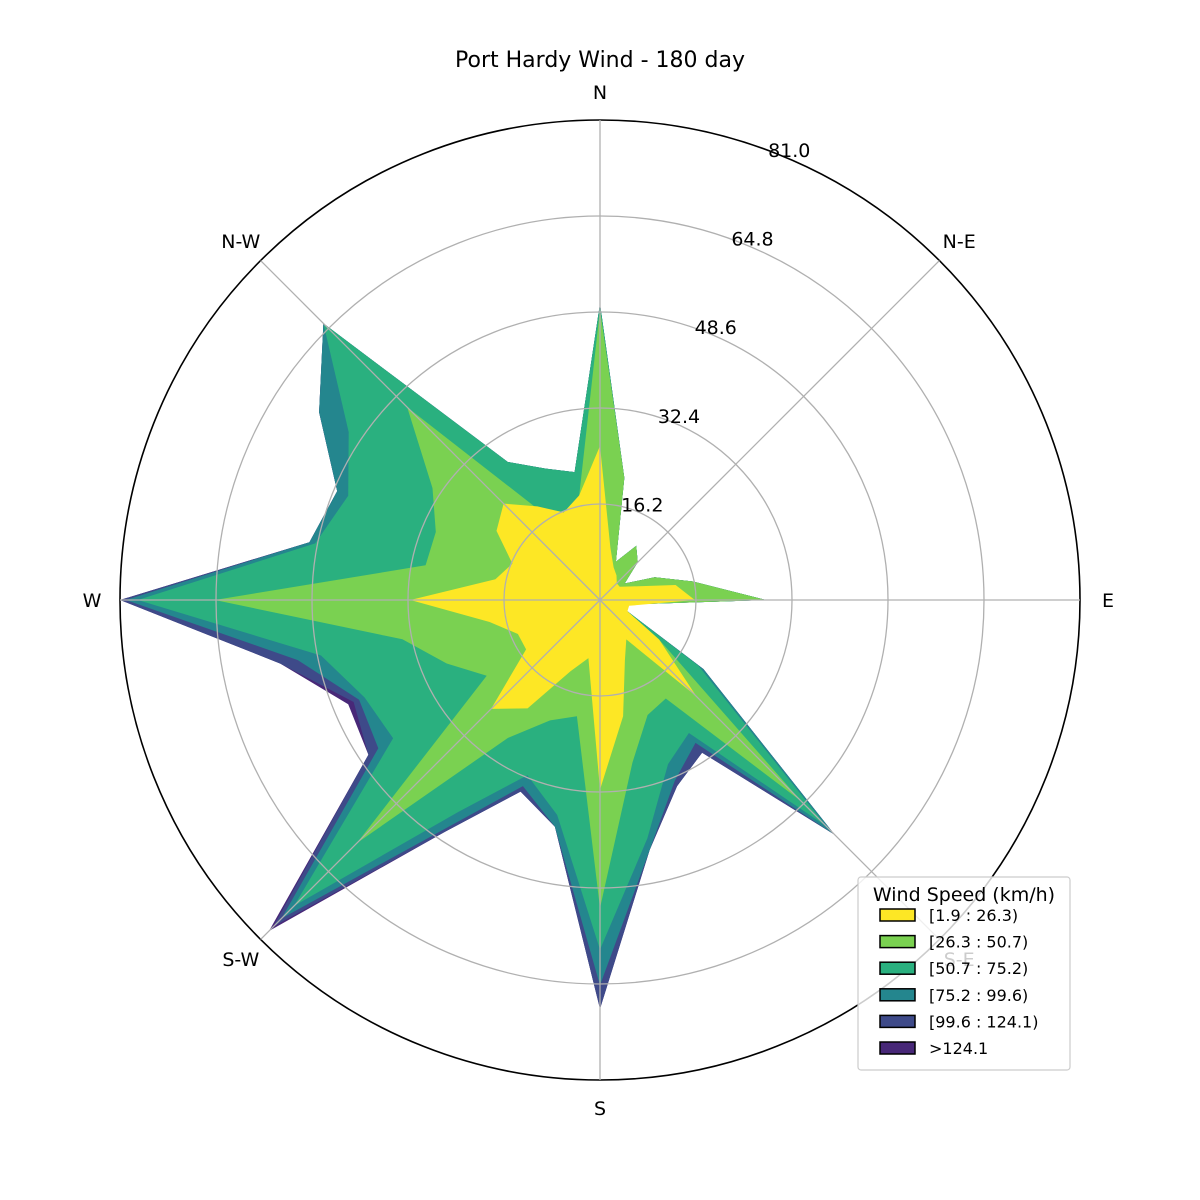 The height and width of the screenshot is (1200, 1200). I want to click on direction-label: S, so click(600, 1109).